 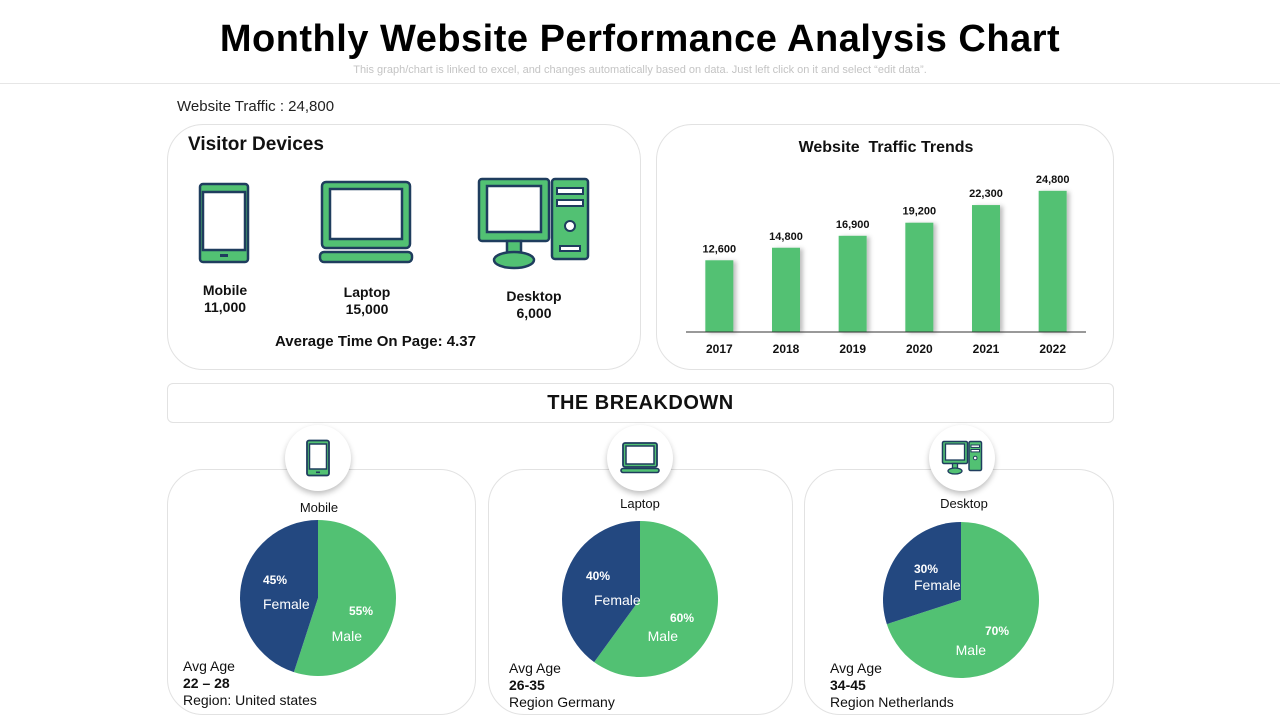 I want to click on visitor-devices-title: Visitor Devices, so click(x=256, y=144).